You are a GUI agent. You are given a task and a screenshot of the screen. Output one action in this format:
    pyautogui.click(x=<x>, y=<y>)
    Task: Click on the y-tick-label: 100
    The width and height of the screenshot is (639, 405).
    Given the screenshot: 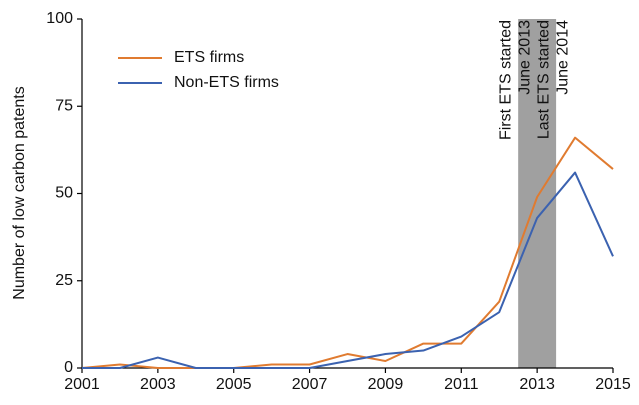 What is the action you would take?
    pyautogui.click(x=59, y=18)
    